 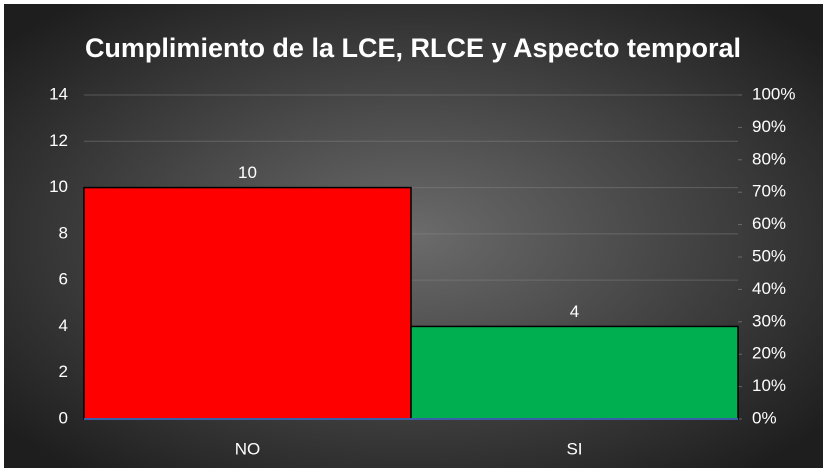 What do you see at coordinates (63, 371) in the screenshot?
I see `y-tick-label: 2` at bounding box center [63, 371].